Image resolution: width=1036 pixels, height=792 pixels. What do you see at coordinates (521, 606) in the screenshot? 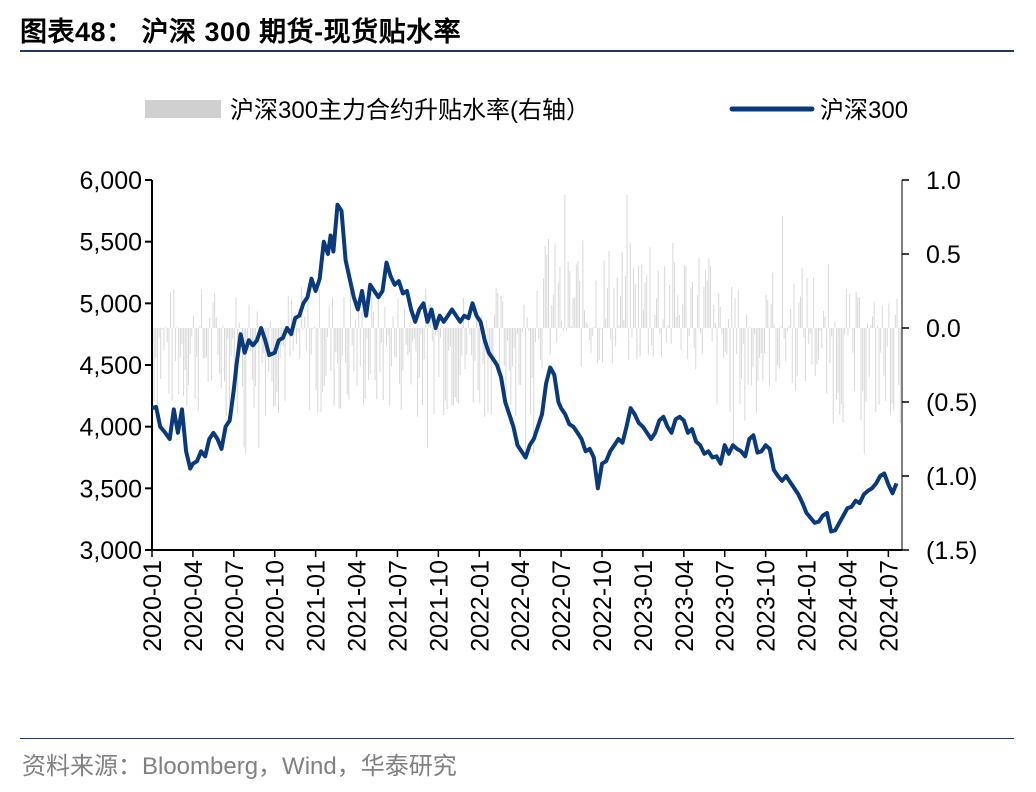
I see `x-tick-label: 2022-04` at bounding box center [521, 606].